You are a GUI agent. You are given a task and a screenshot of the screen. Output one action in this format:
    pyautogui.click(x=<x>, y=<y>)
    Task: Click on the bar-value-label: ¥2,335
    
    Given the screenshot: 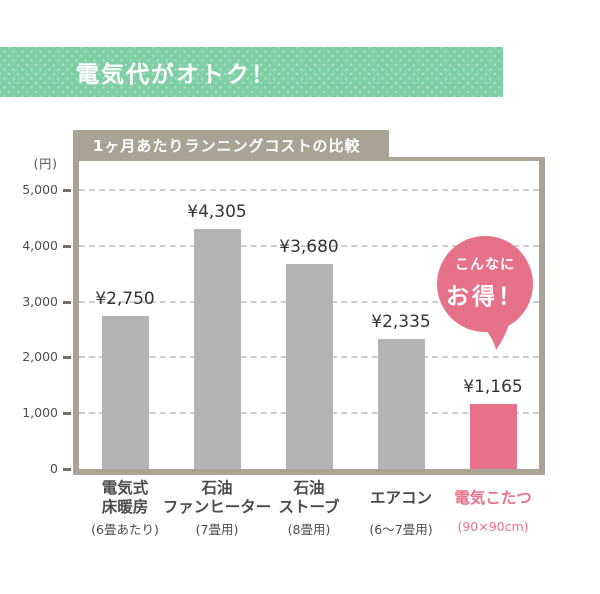 What is the action you would take?
    pyautogui.click(x=401, y=321)
    